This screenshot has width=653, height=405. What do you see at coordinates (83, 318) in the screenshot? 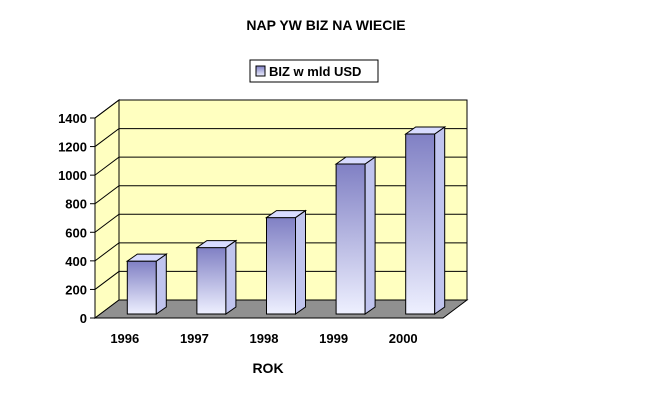
I see `y-tick-label: 0` at bounding box center [83, 318].